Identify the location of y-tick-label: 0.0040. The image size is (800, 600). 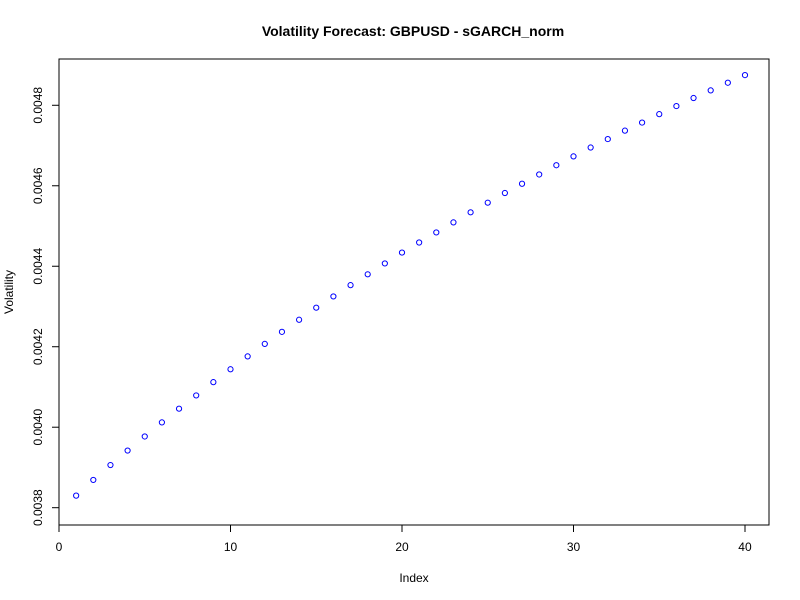
(38, 427).